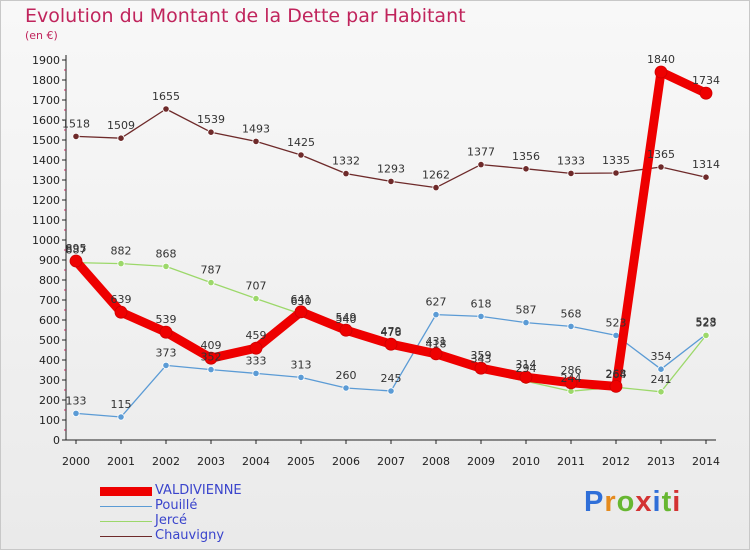  Describe the element at coordinates (46, 100) in the screenshot. I see `y-tick-label: 1700` at that location.